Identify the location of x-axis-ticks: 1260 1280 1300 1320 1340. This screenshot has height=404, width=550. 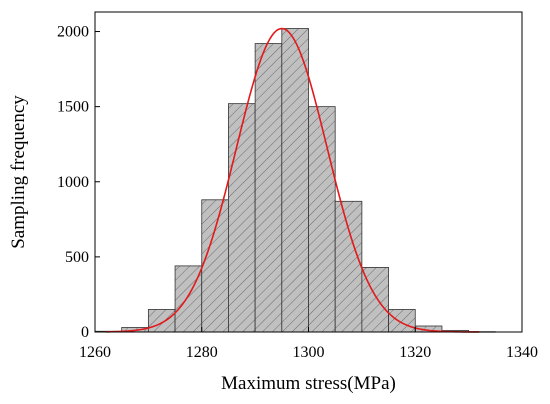
(308, 344).